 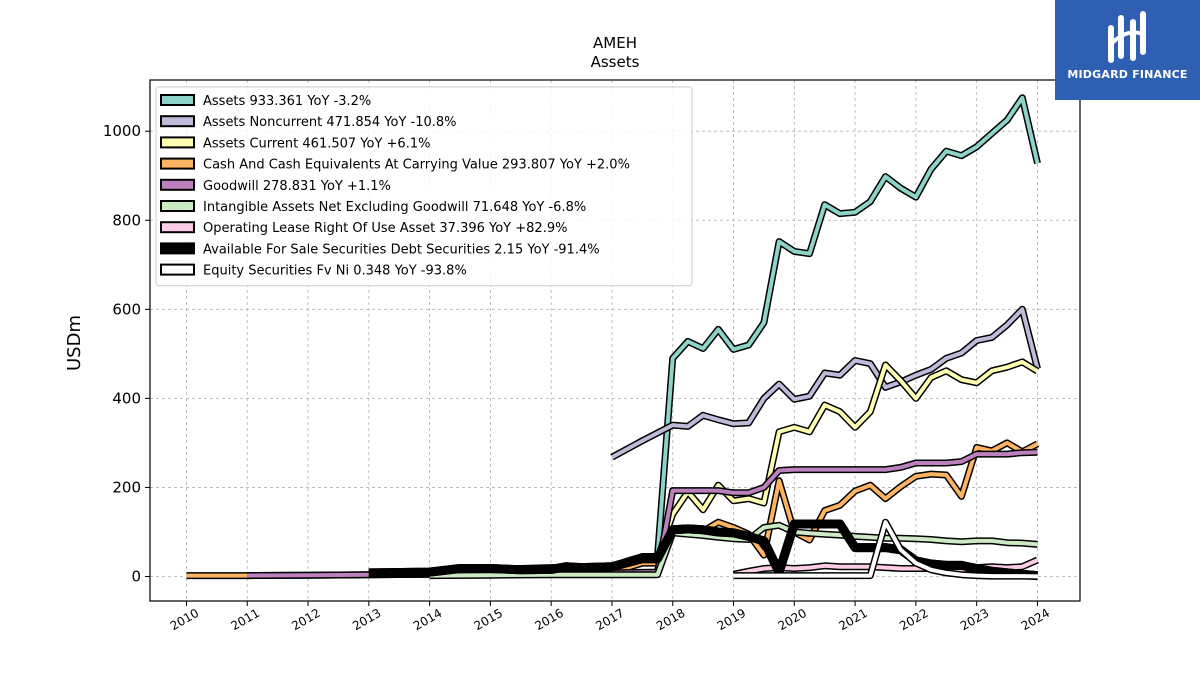 I want to click on x-tick-label: 2012, so click(x=305, y=619).